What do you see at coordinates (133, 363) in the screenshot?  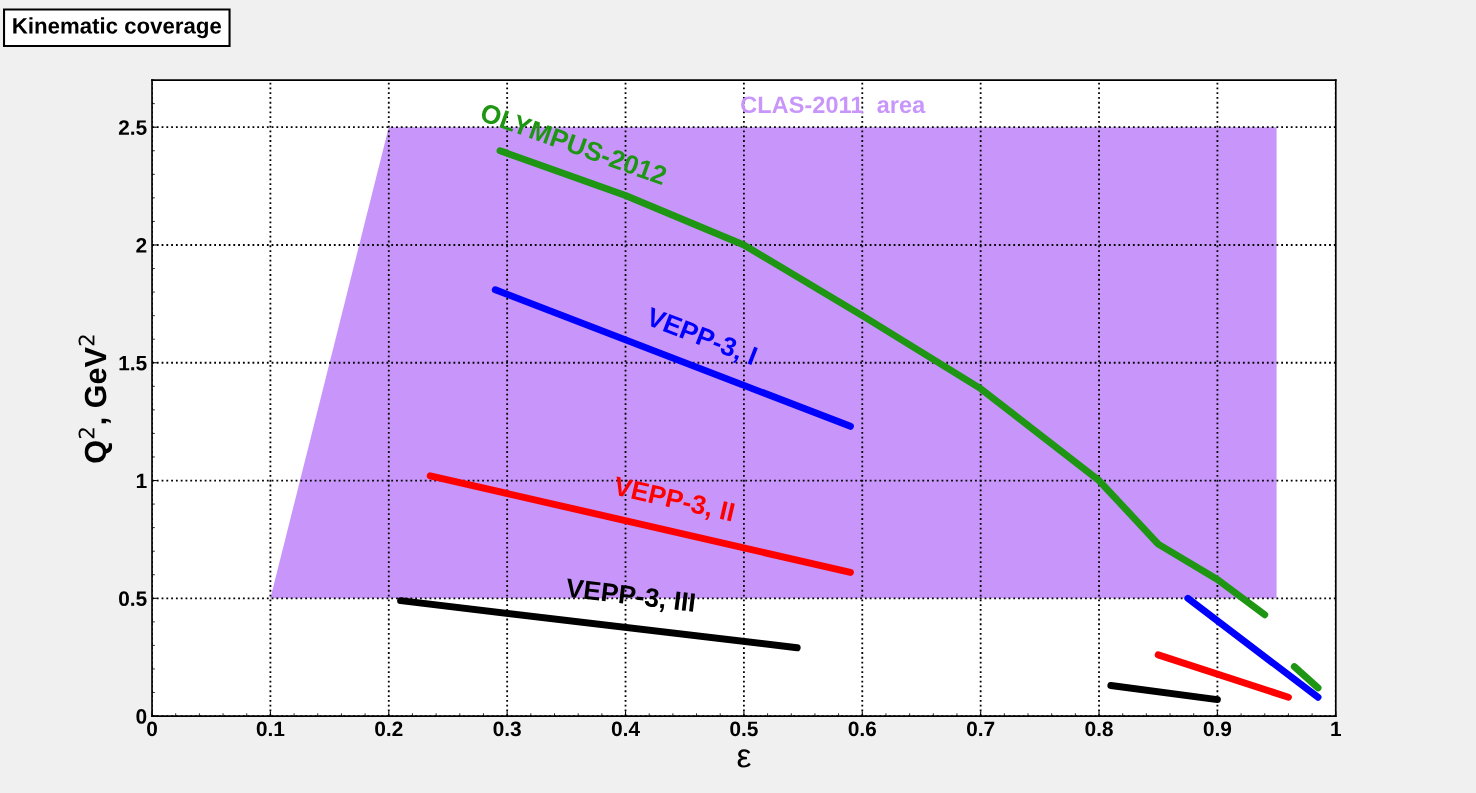 I see `y-tick-label: 1.5` at bounding box center [133, 363].